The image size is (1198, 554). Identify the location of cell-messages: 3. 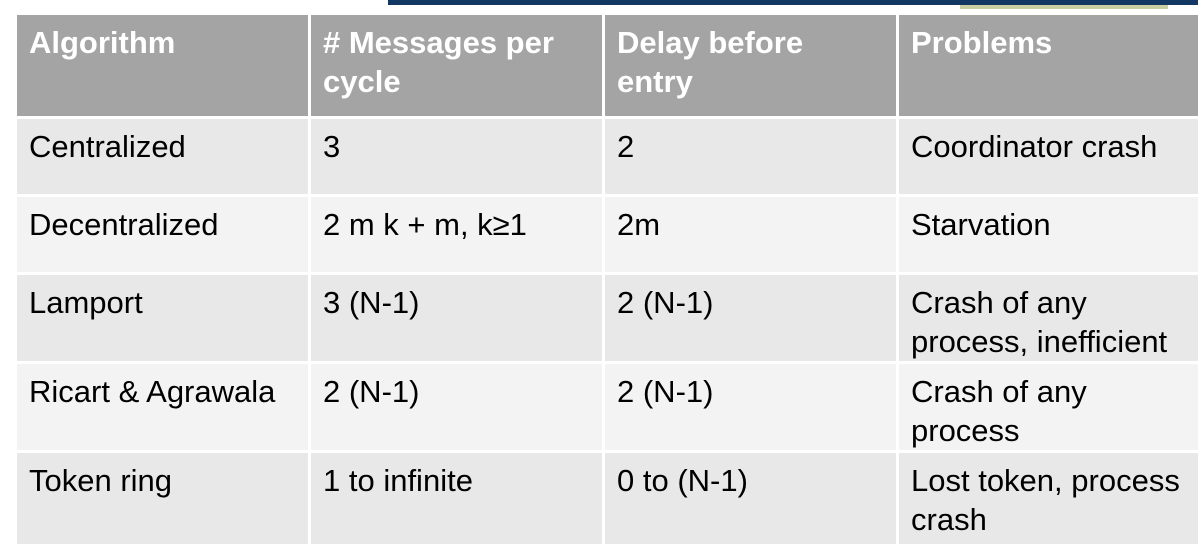
(456, 156).